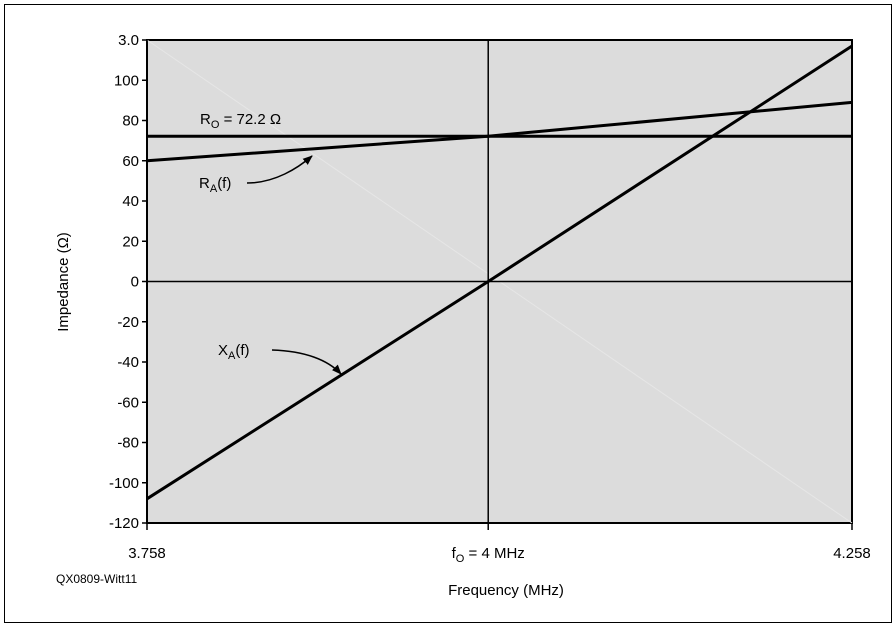 The image size is (896, 627). I want to click on label-ra: RA(f), so click(215, 185).